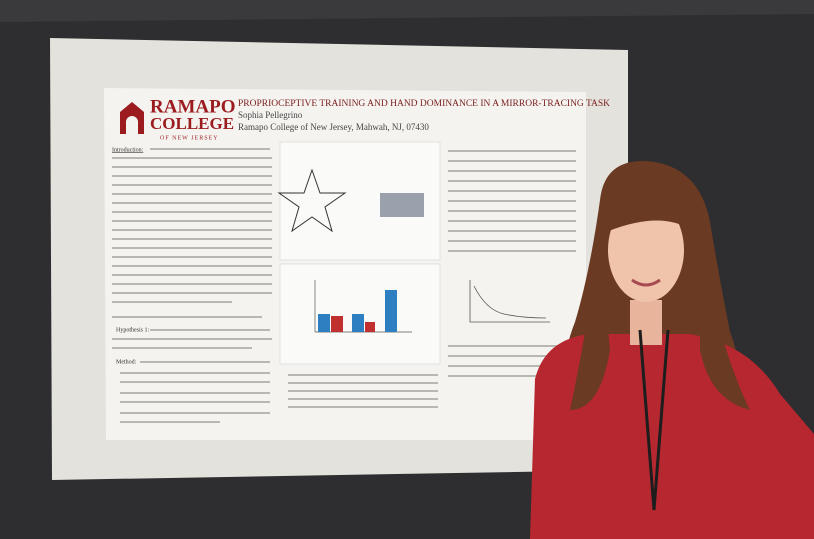 The width and height of the screenshot is (814, 539). What do you see at coordinates (132, 118) in the screenshot?
I see `logo-icon` at bounding box center [132, 118].